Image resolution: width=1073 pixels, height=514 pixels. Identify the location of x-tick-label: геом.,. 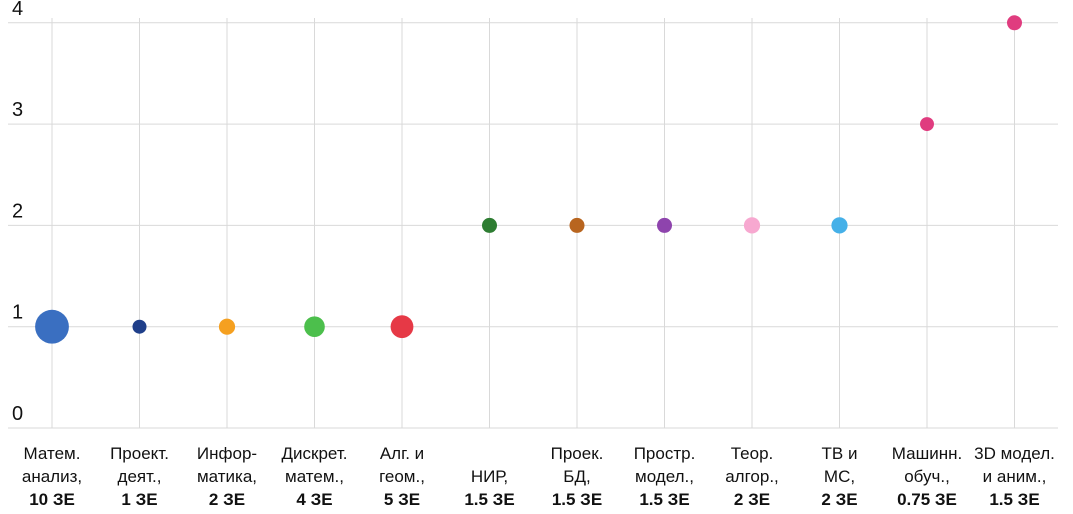
(402, 476).